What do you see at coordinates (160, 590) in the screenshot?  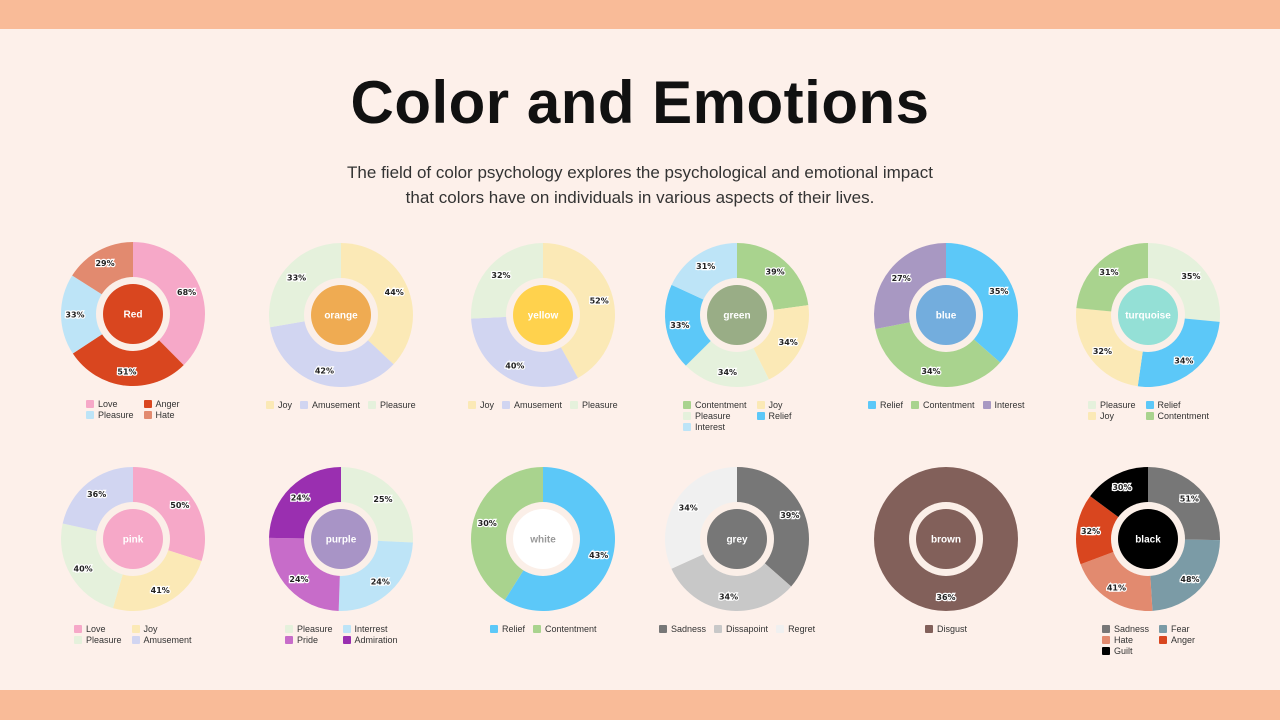 I see `data-label-joy: 41%` at bounding box center [160, 590].